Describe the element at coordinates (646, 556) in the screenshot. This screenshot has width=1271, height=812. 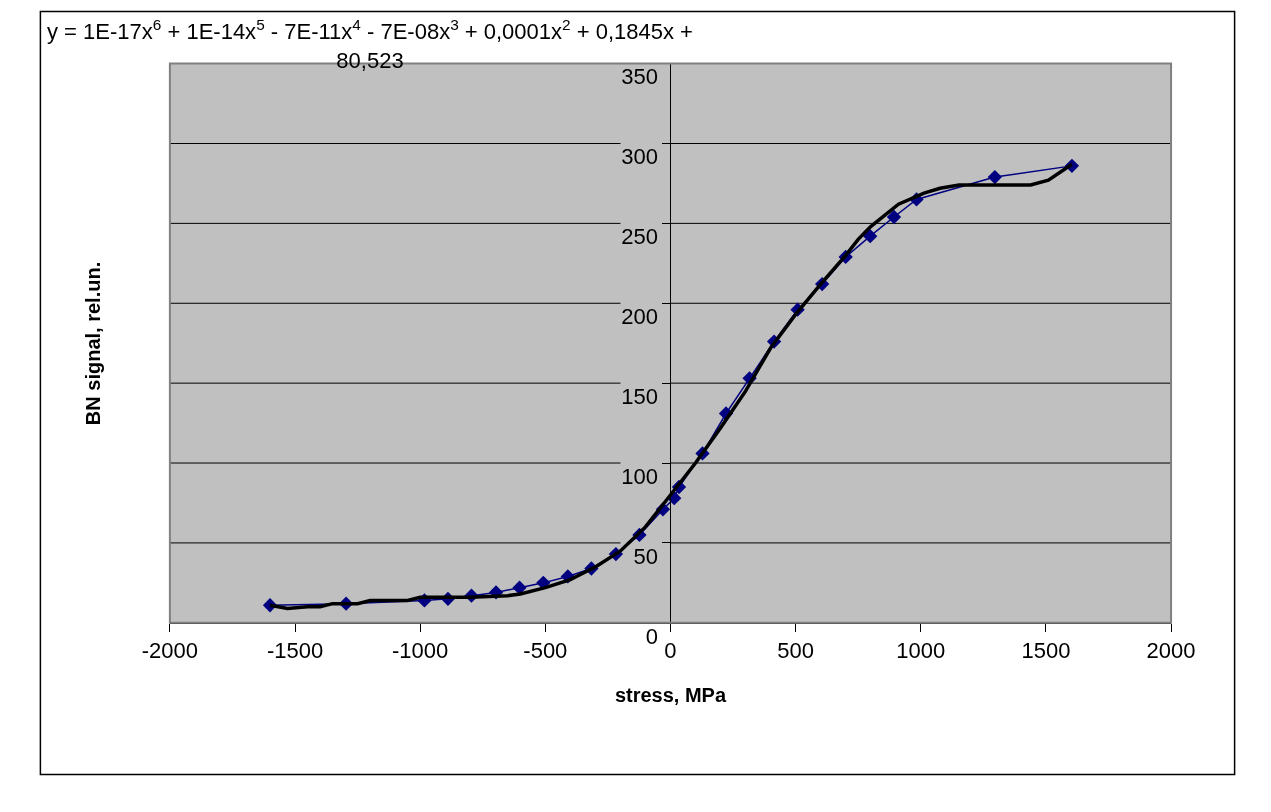
I see `y-tick-label: 50` at that location.